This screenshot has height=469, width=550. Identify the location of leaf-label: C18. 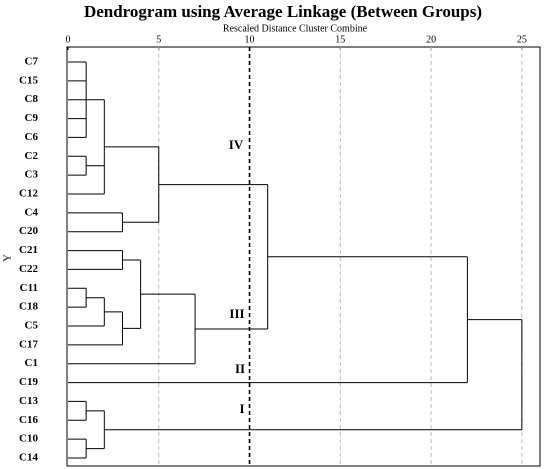
(28, 307).